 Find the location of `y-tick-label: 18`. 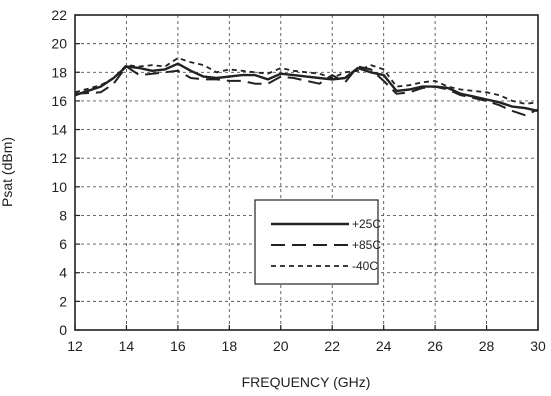

y-tick-label: 18 is located at coordinates (59, 72).